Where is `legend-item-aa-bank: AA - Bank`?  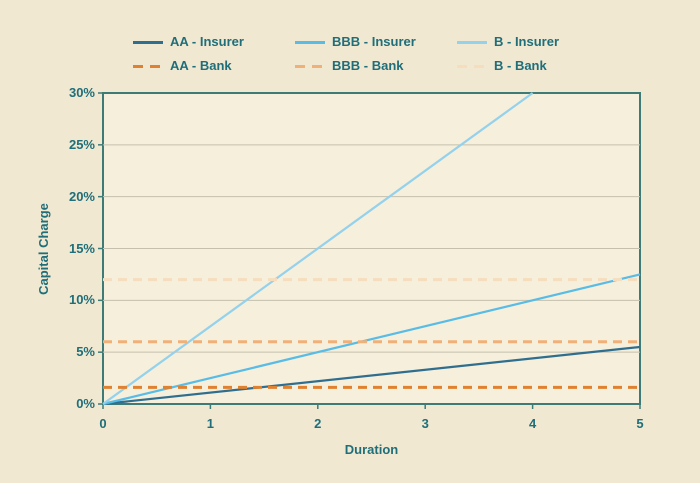
legend-item-aa-bank: AA - Bank is located at coordinates (214, 66).